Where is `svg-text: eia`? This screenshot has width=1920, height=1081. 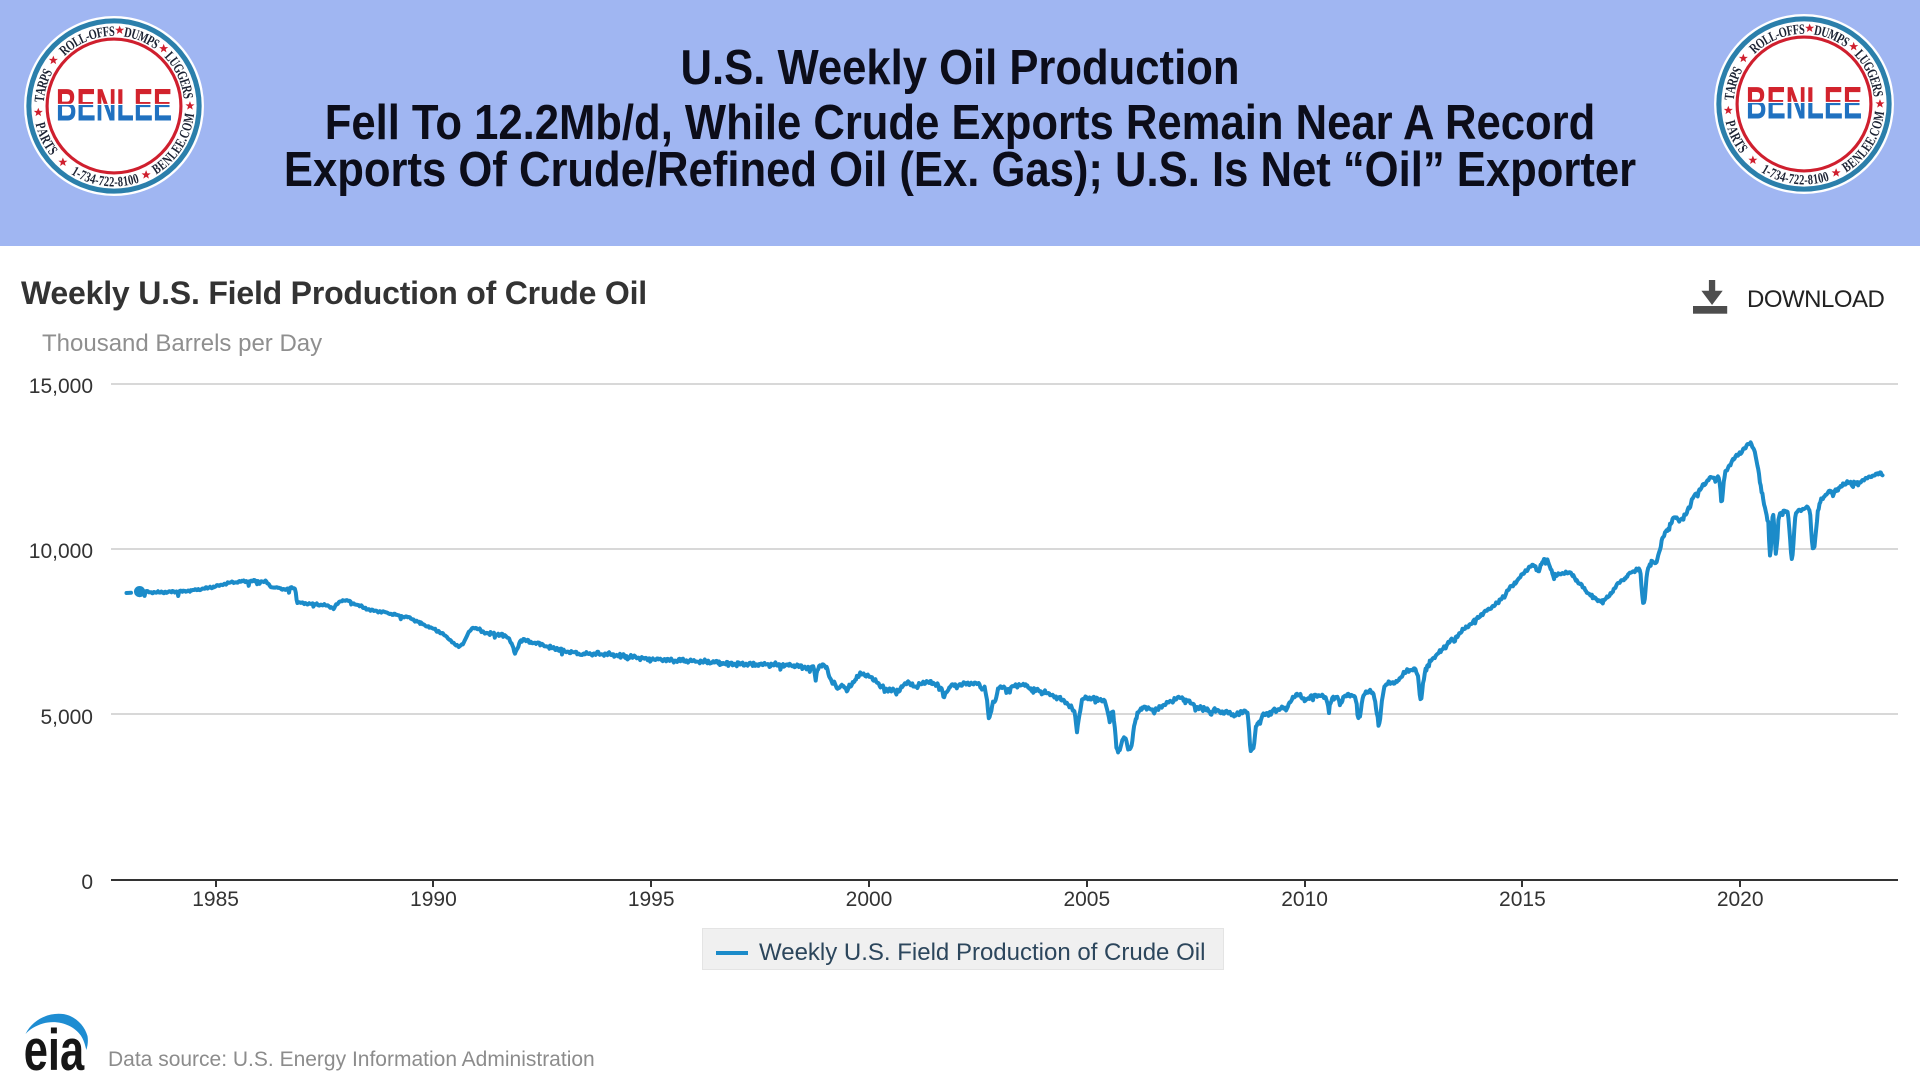 svg-text: eia is located at coordinates (54, 1049).